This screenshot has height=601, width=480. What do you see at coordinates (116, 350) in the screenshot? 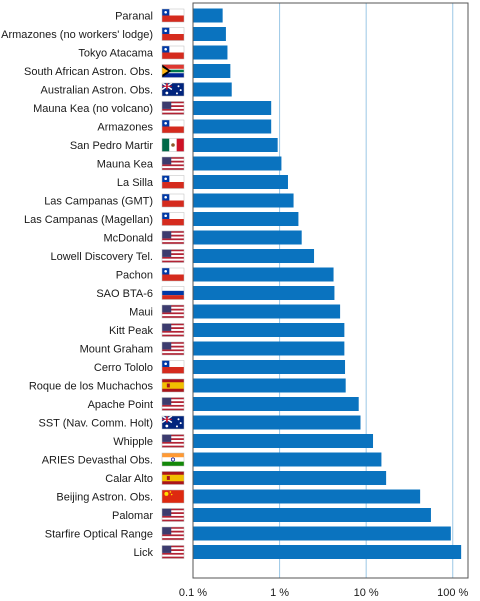
I see `category-label: Mount Graham` at bounding box center [116, 350].